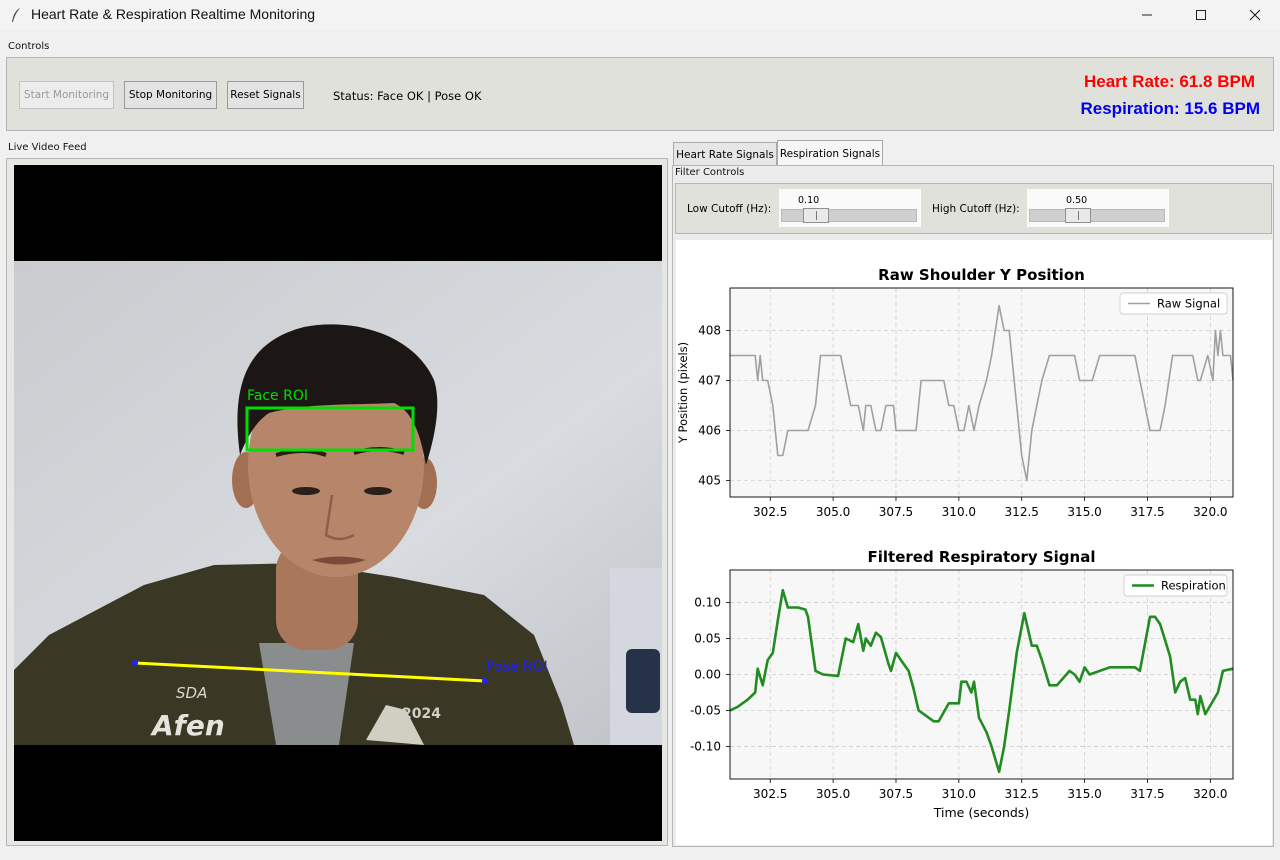 This screenshot has width=1280, height=860. Describe the element at coordinates (1210, 794) in the screenshot. I see `x-tick-label-1-7: 320.0` at that location.